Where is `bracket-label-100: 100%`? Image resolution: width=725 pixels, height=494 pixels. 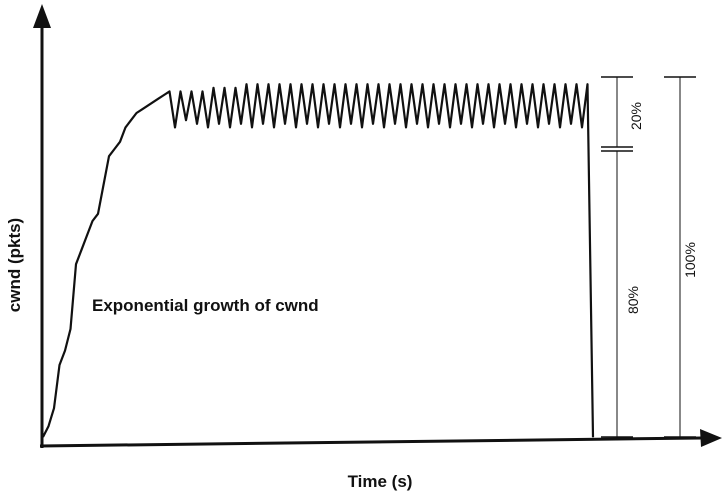 bracket-label-100: 100% is located at coordinates (690, 260).